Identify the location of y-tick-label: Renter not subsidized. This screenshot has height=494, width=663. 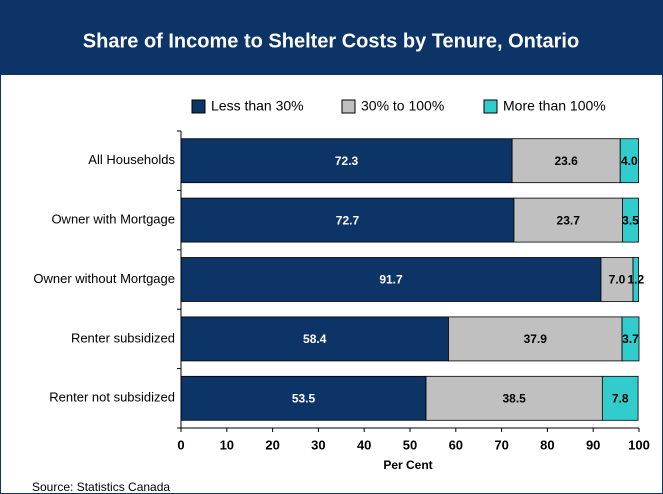
(112, 397).